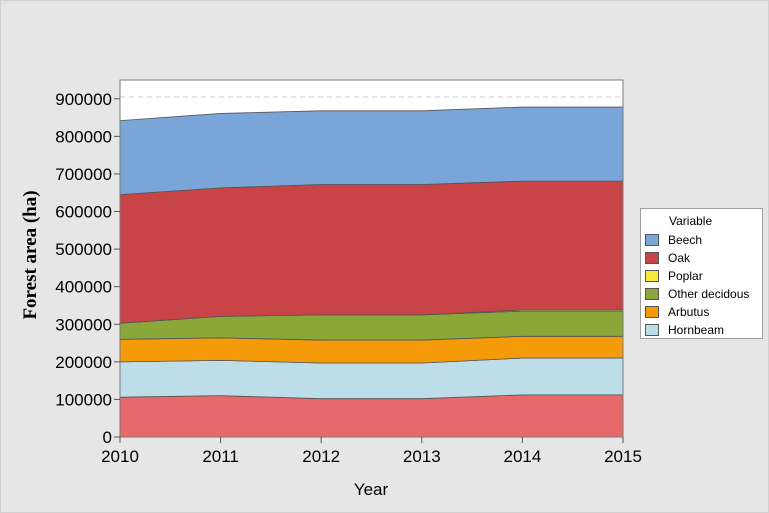 Image resolution: width=769 pixels, height=513 pixels. I want to click on x-tick-label: 2014, so click(522, 456).